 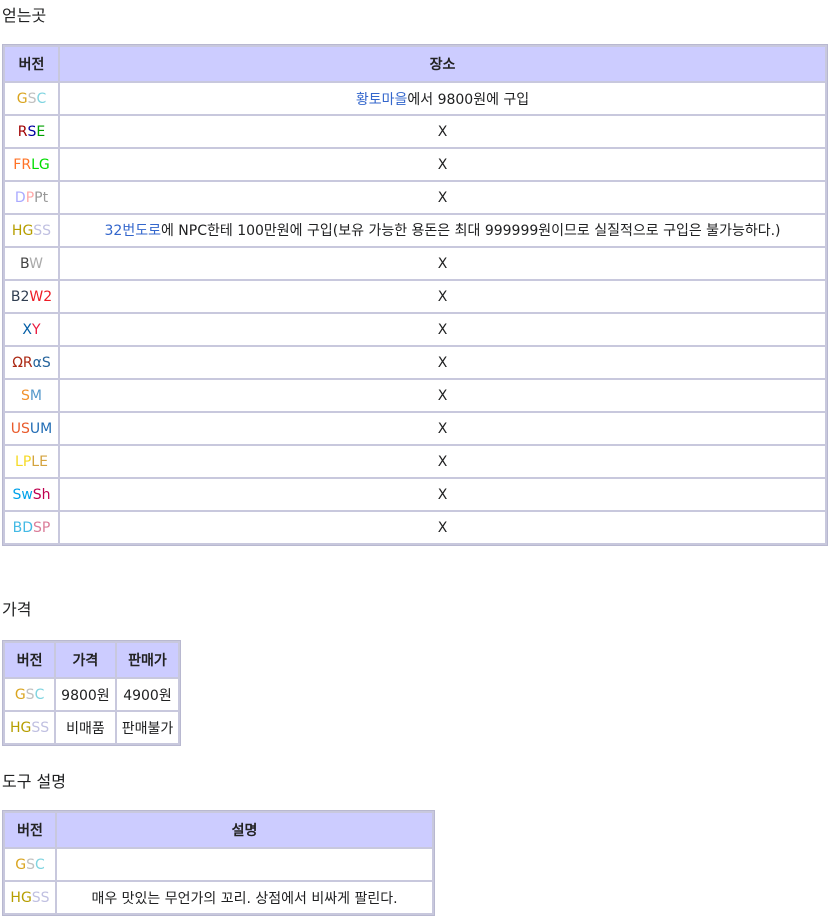 What do you see at coordinates (20, 197) in the screenshot?
I see `version-letters: D` at bounding box center [20, 197].